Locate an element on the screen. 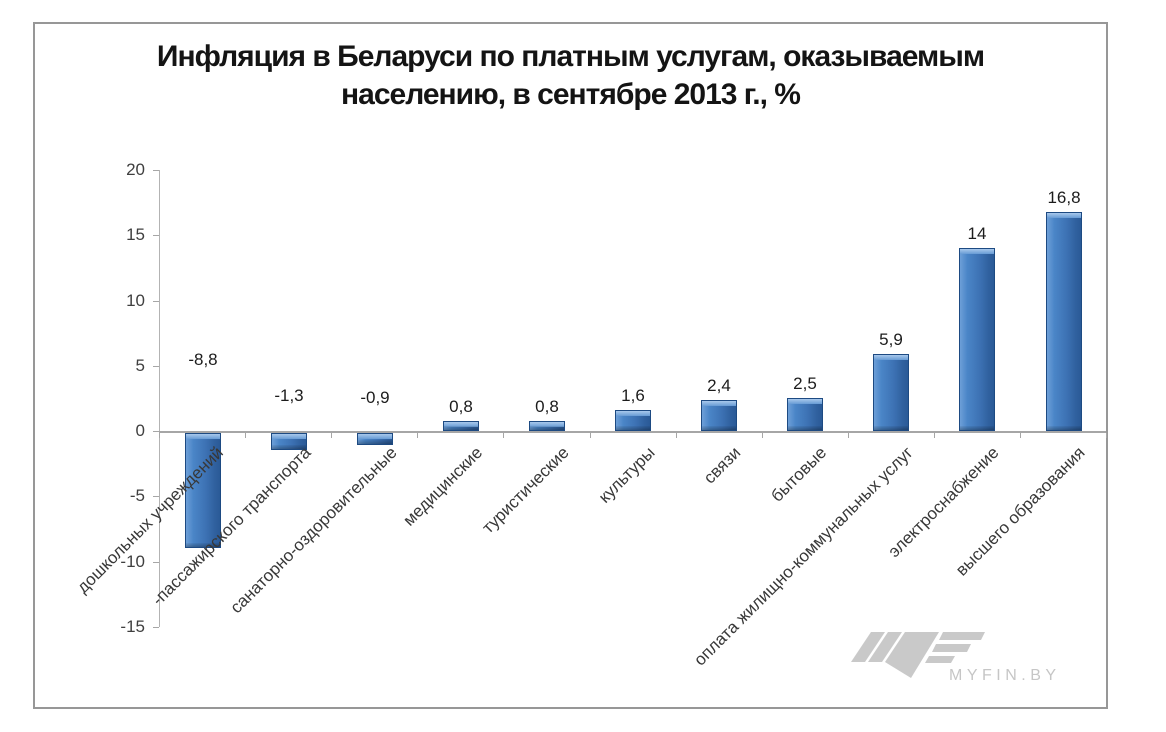 Image resolution: width=1166 pixels, height=732 pixels. zero-axis-line is located at coordinates (632, 432).